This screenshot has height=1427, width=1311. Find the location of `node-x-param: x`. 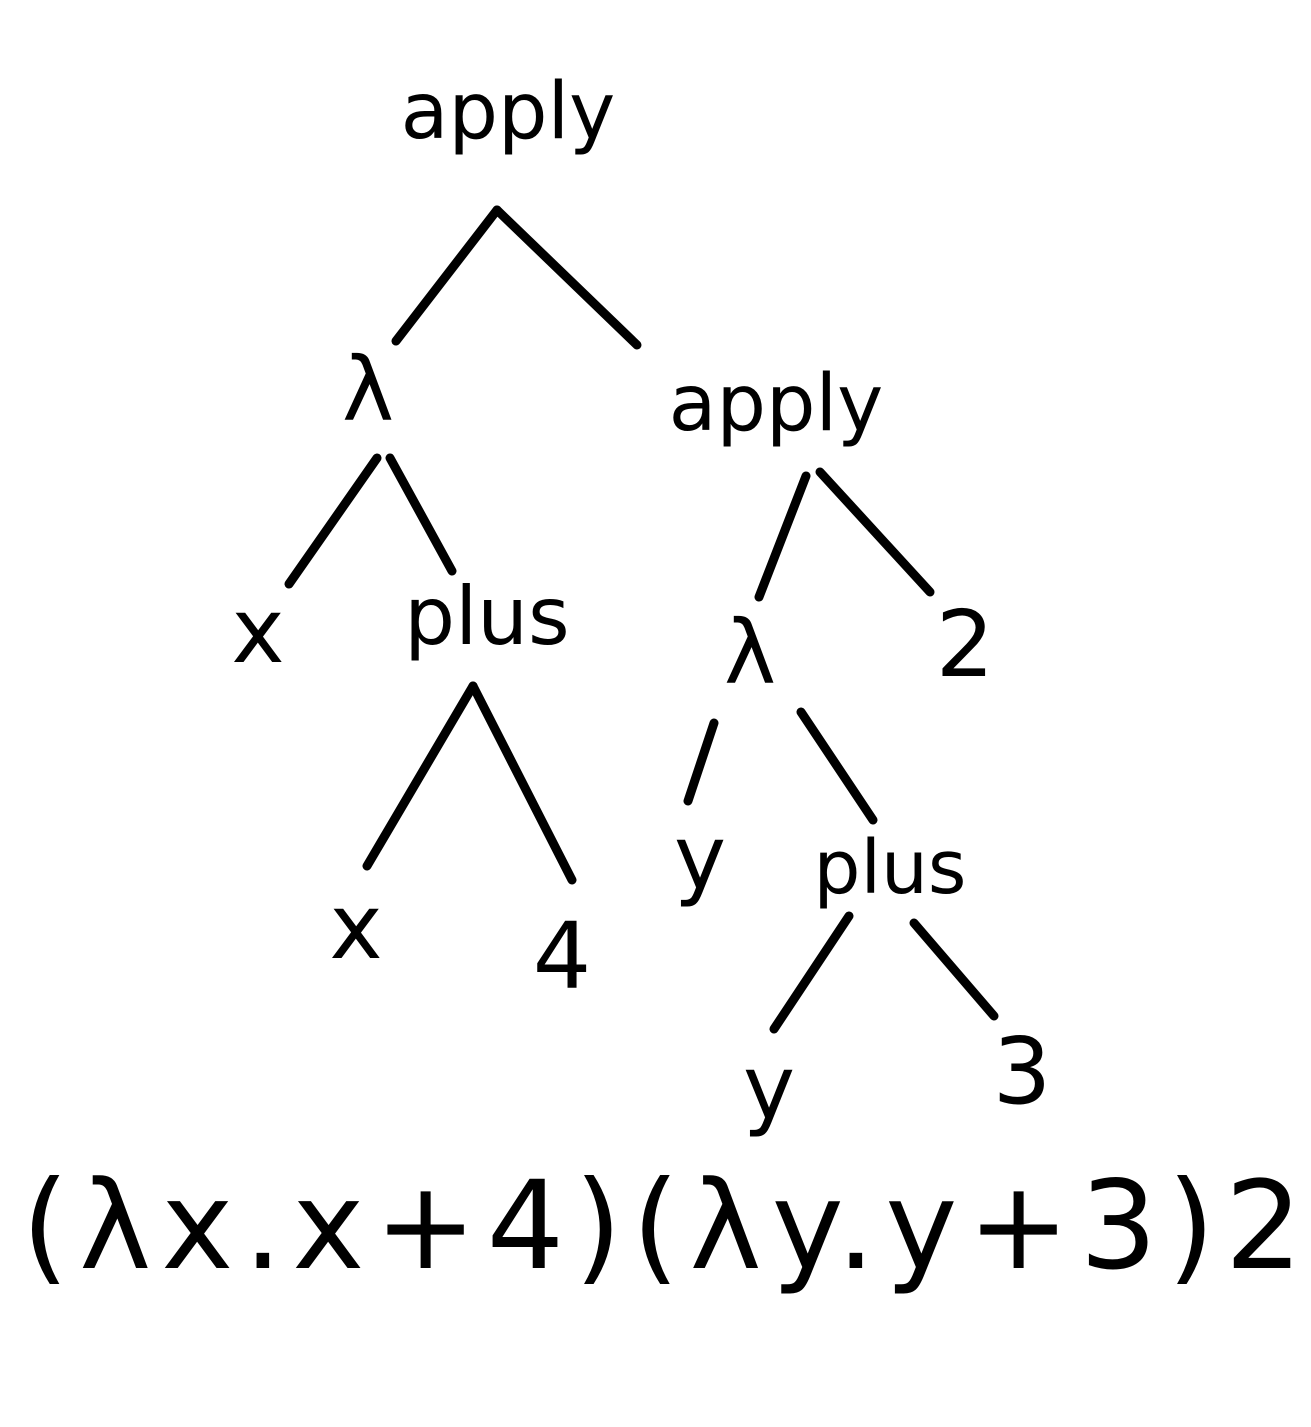

node-x-param: x is located at coordinates (257, 631).